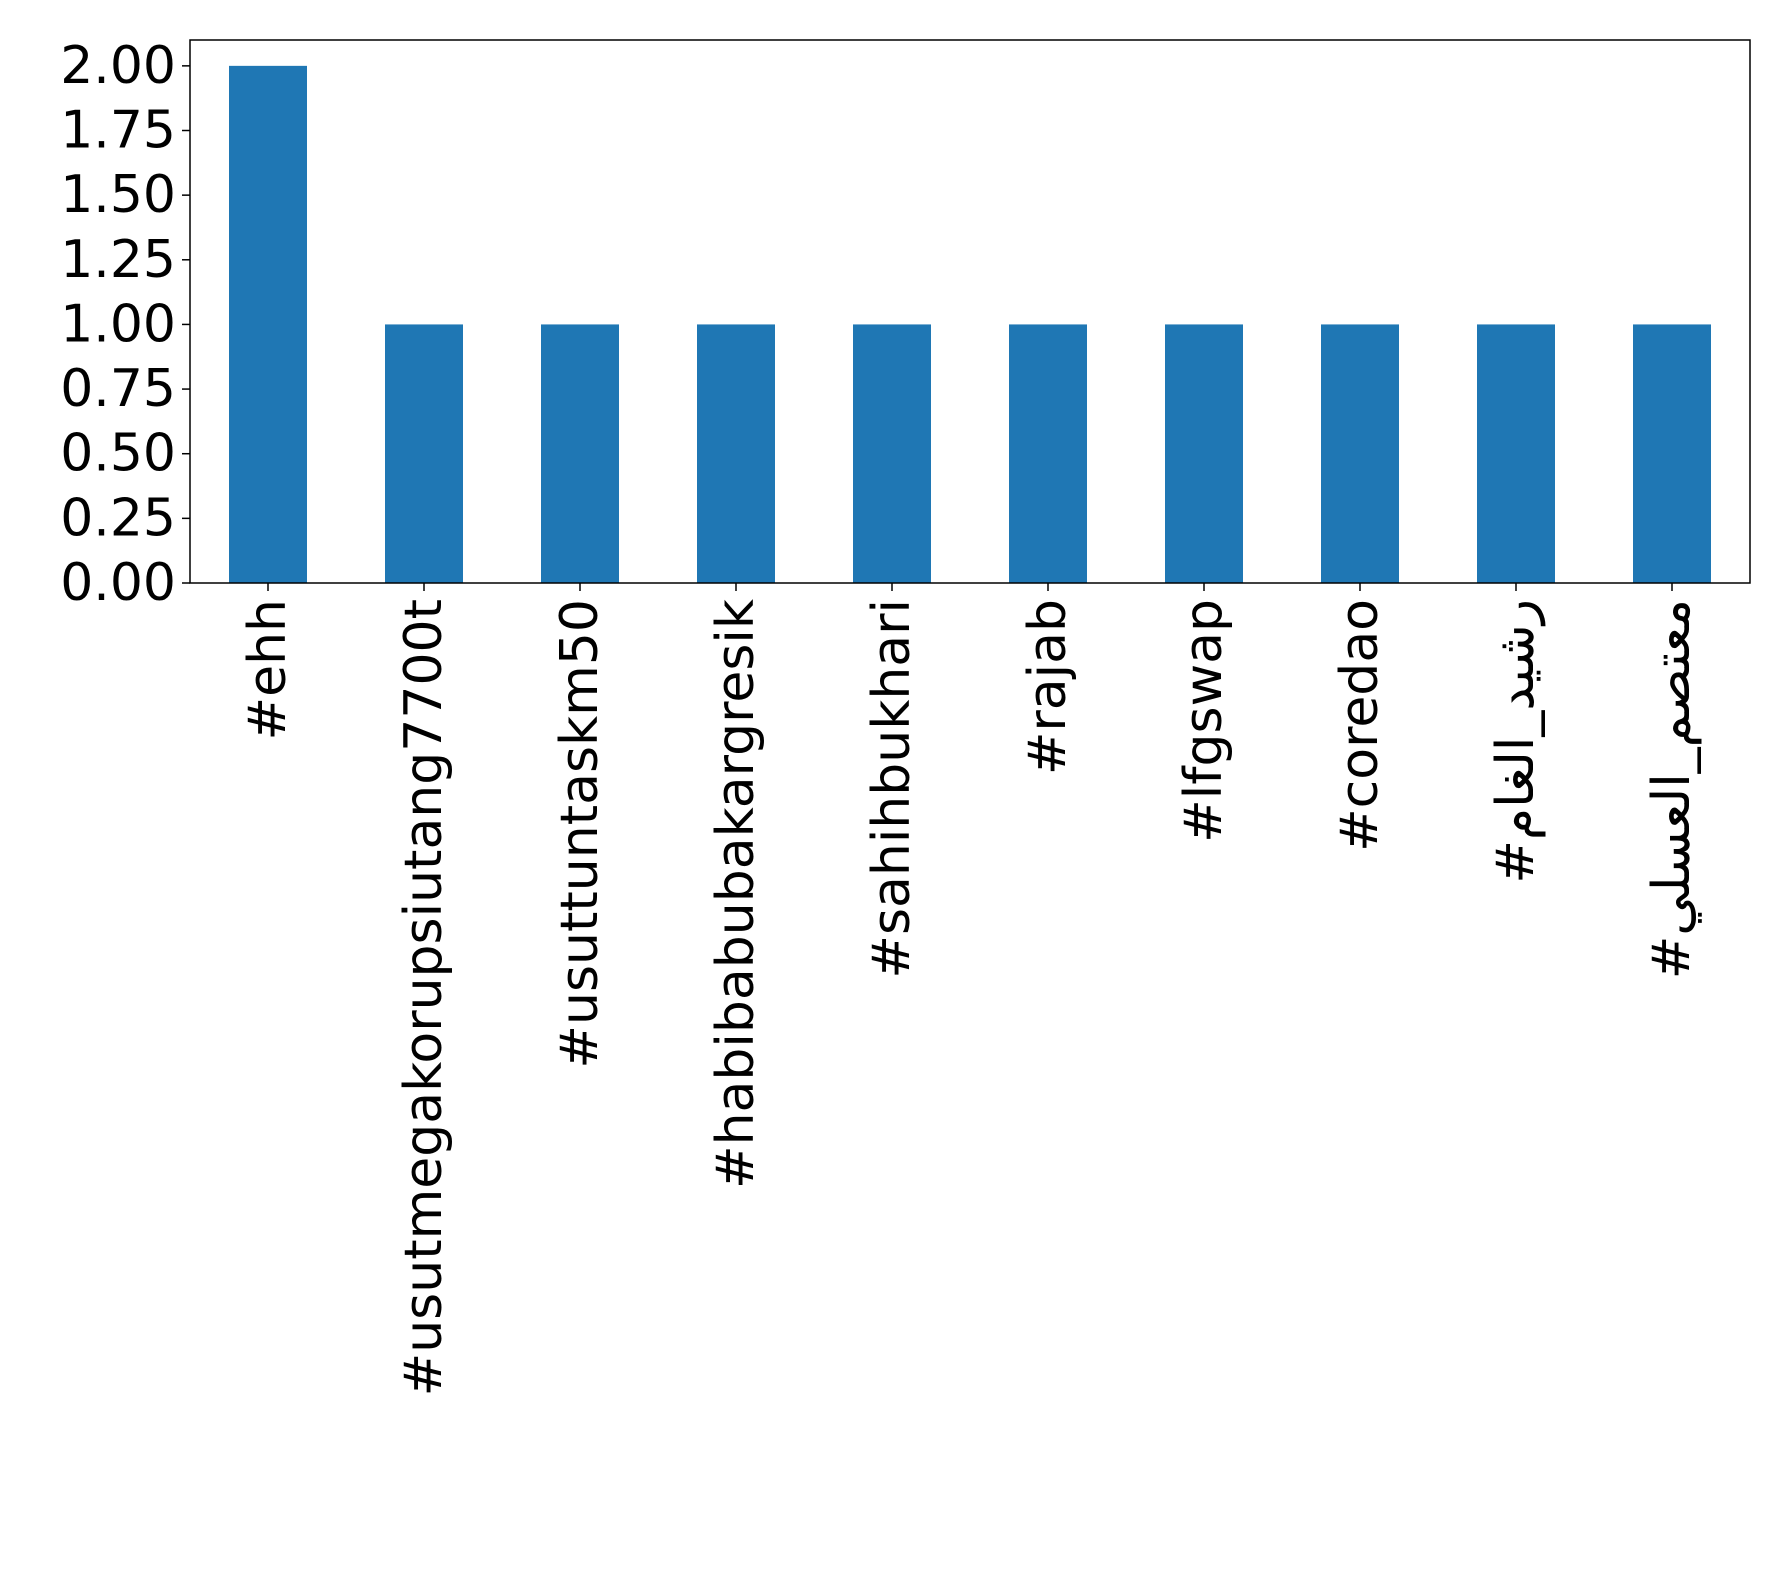 This screenshot has width=1778, height=1585. Describe the element at coordinates (1516, 741) in the screenshot. I see `x-tick-label: #رشيد_الغام` at that location.